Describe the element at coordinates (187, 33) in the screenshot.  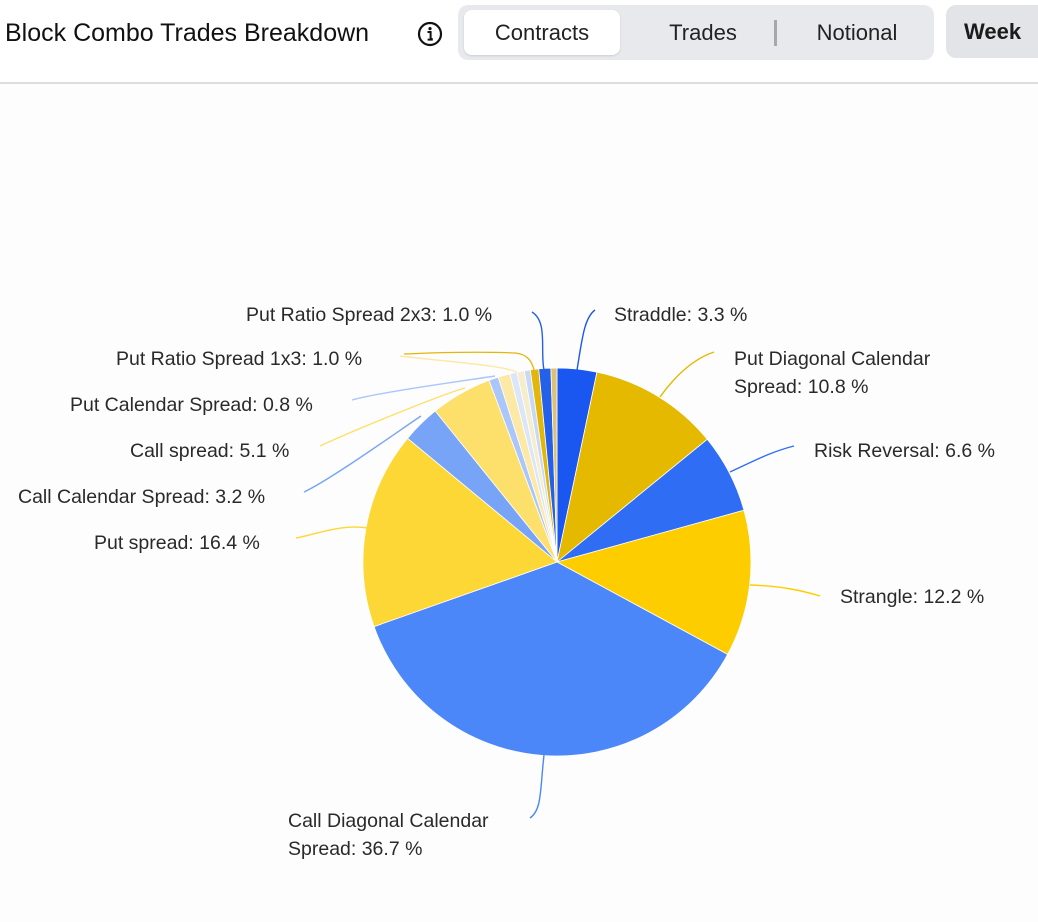
I see `page-title: Block Combo Trades Breakdown` at that location.